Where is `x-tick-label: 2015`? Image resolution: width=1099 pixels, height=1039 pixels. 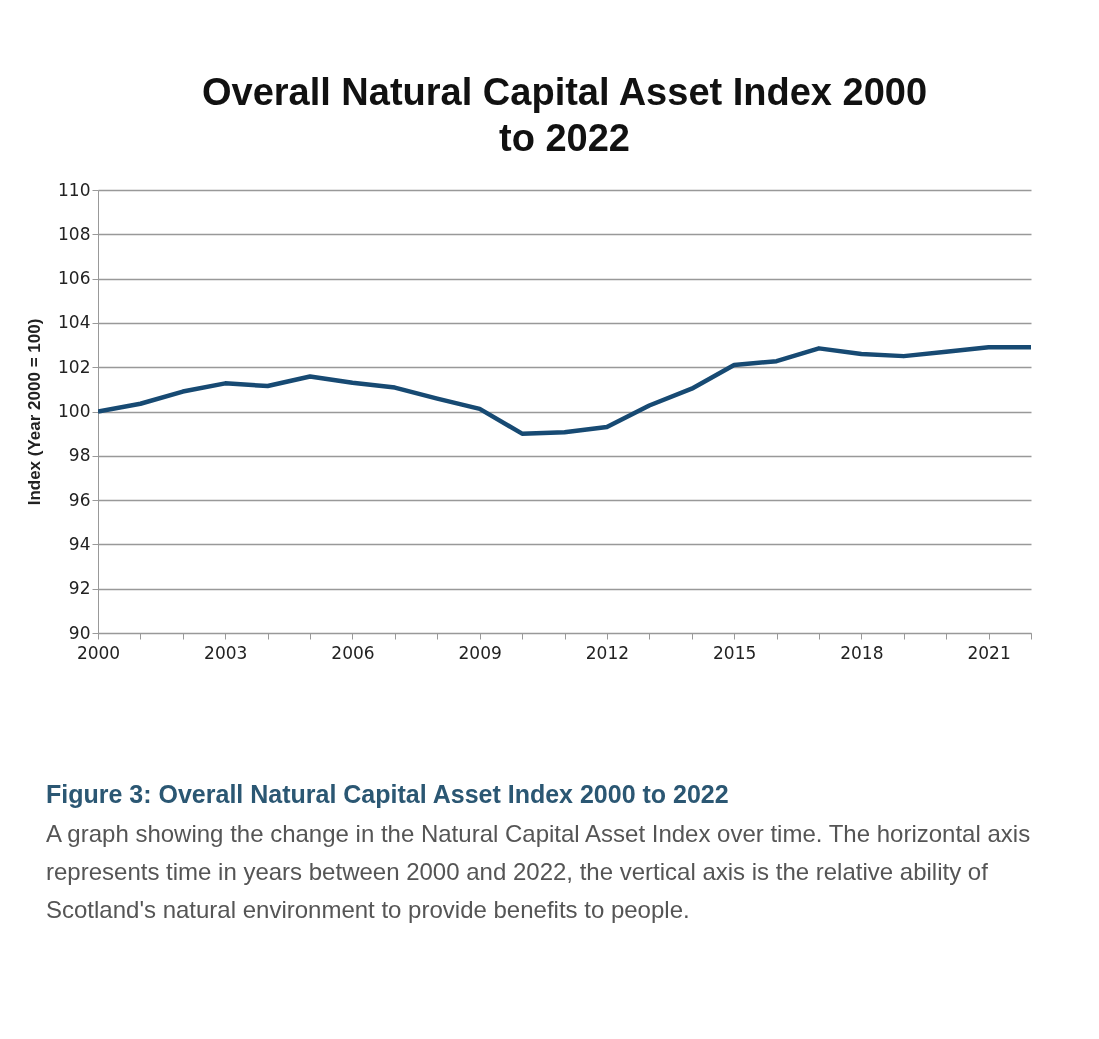 x-tick-label: 2015 is located at coordinates (735, 652).